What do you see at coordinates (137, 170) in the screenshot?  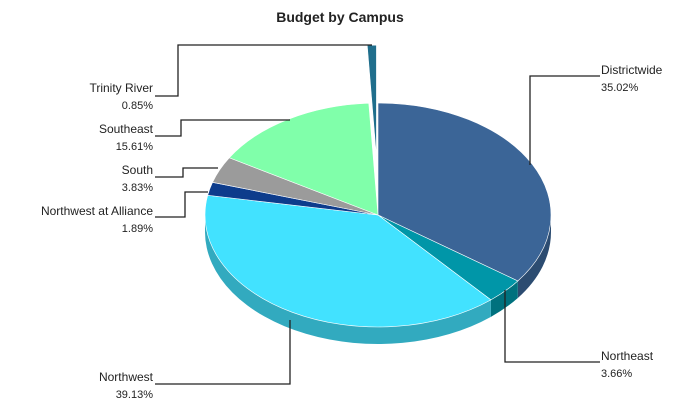 I see `slice-label: South` at bounding box center [137, 170].